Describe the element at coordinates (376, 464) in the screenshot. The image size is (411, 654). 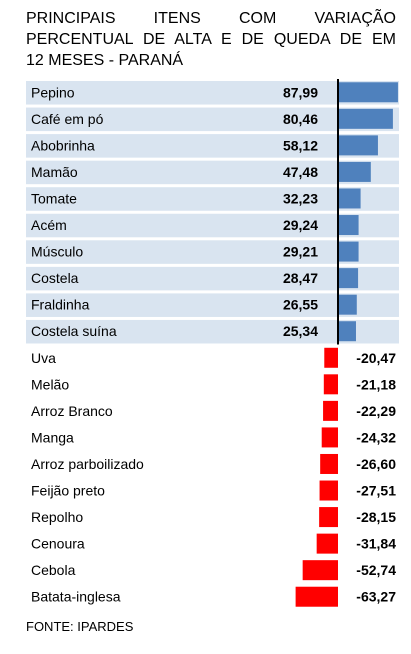
I see `value-label: -26,60` at that location.